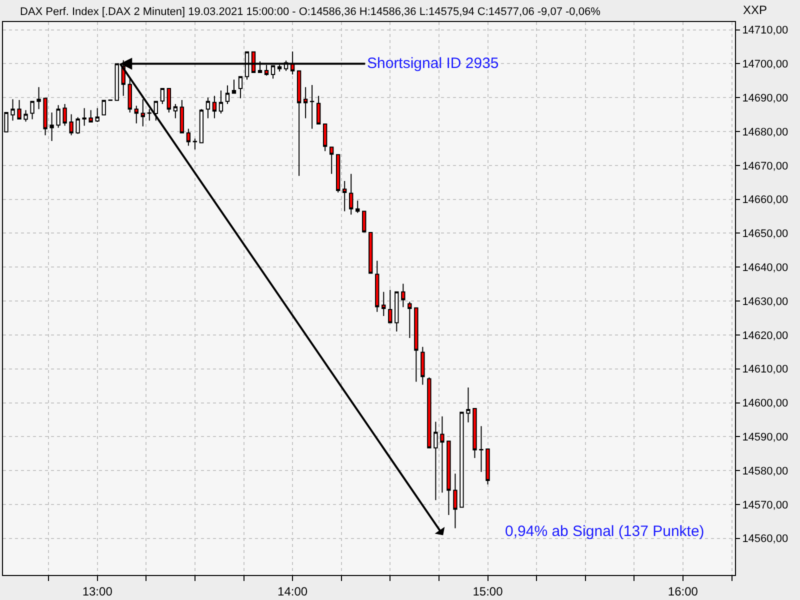  I want to click on y-tick-label: 14590,00, so click(765, 438).